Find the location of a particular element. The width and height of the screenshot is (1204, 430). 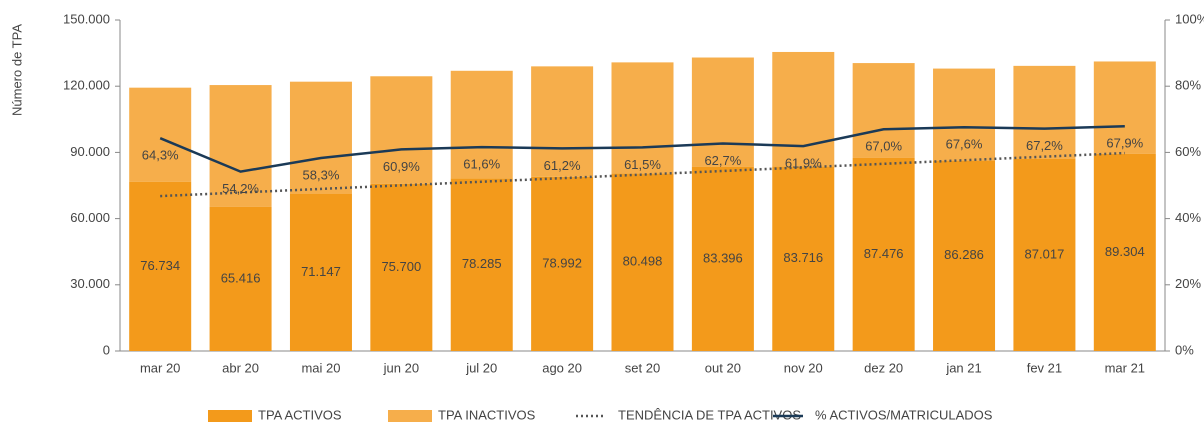

x-tick-label: mai 20 is located at coordinates (320, 367).